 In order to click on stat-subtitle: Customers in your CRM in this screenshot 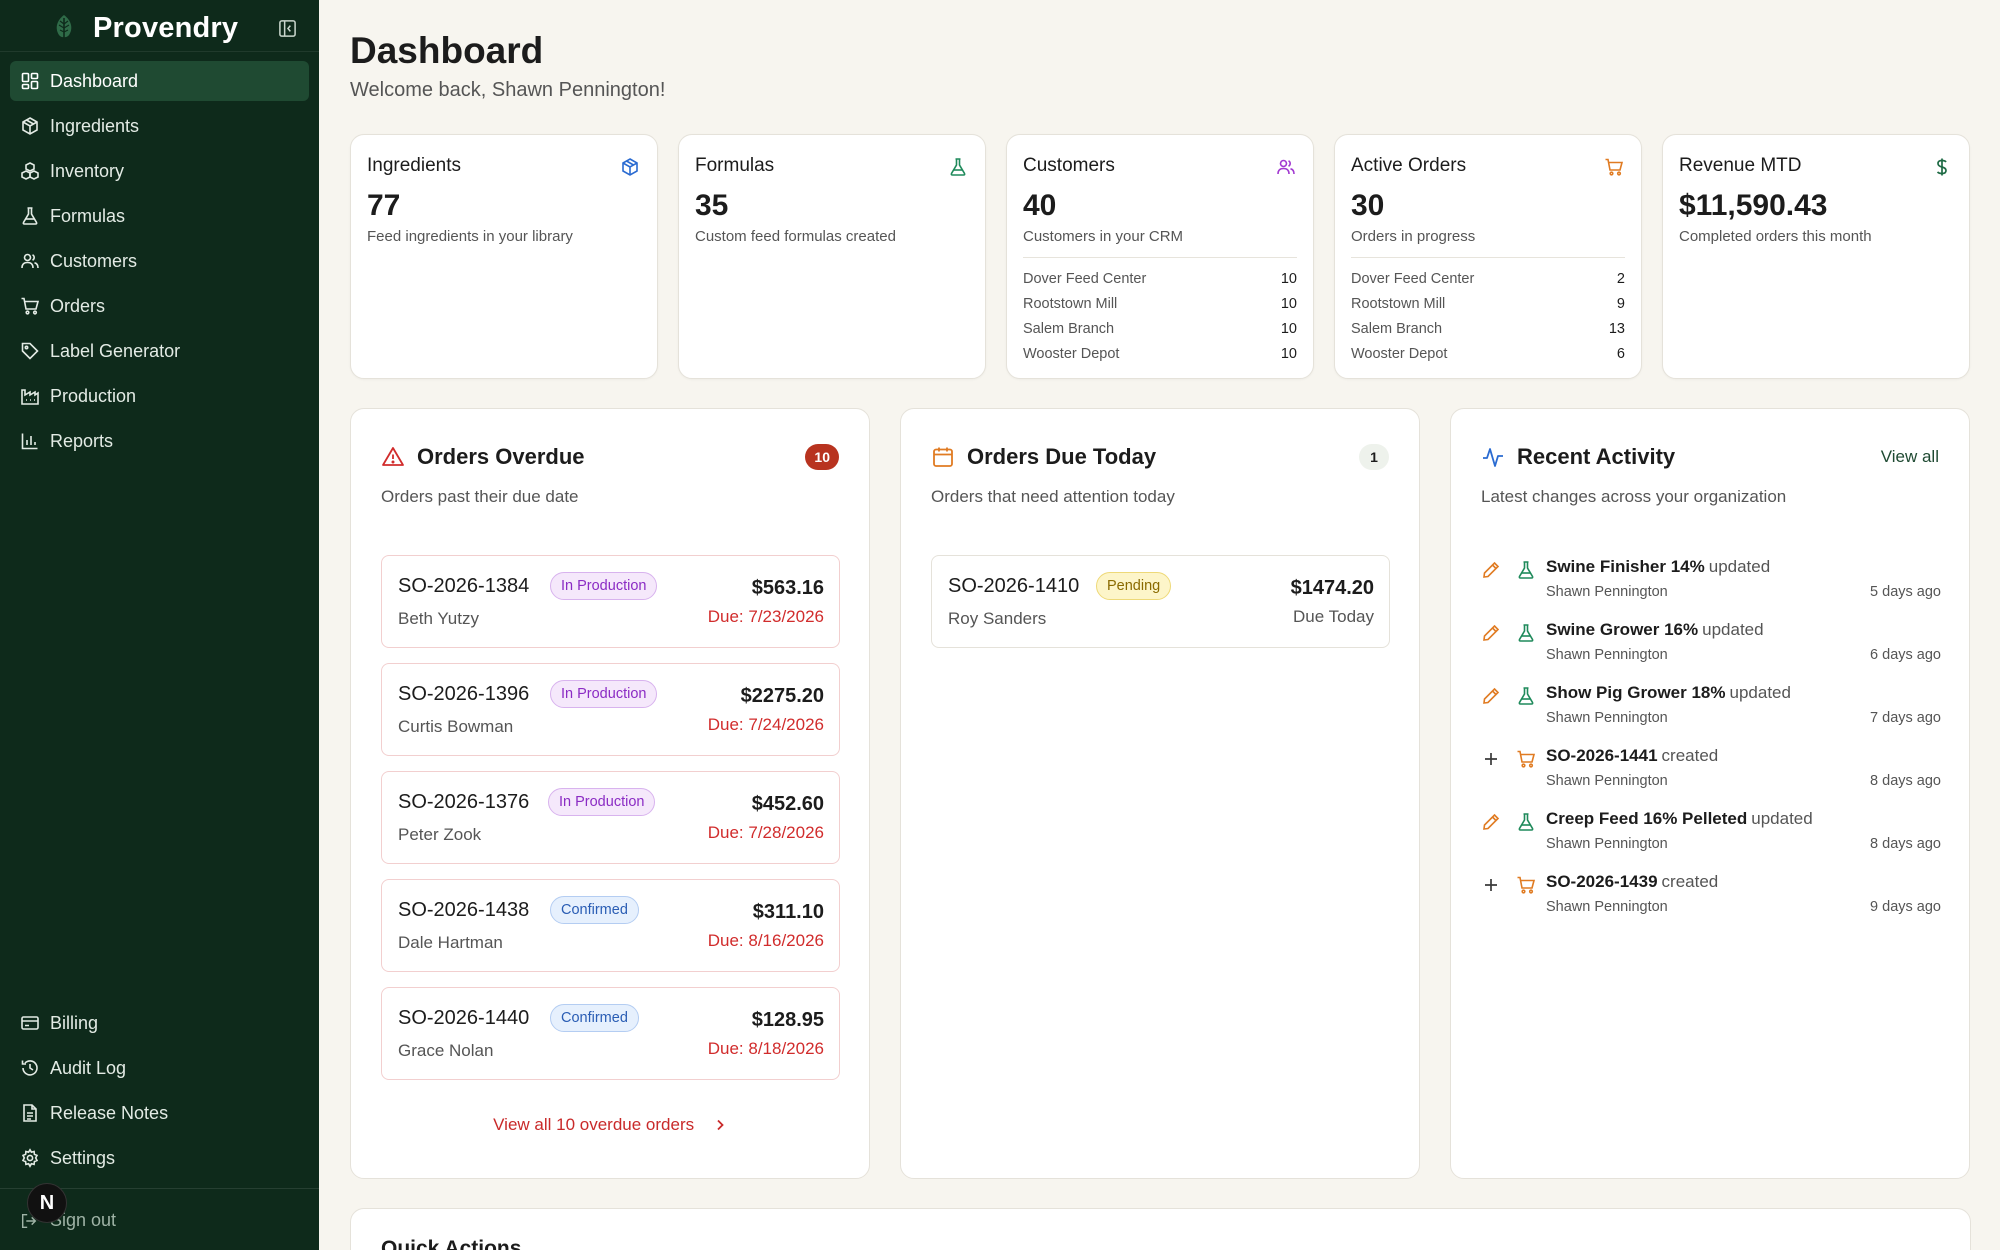, I will do `click(1103, 236)`.